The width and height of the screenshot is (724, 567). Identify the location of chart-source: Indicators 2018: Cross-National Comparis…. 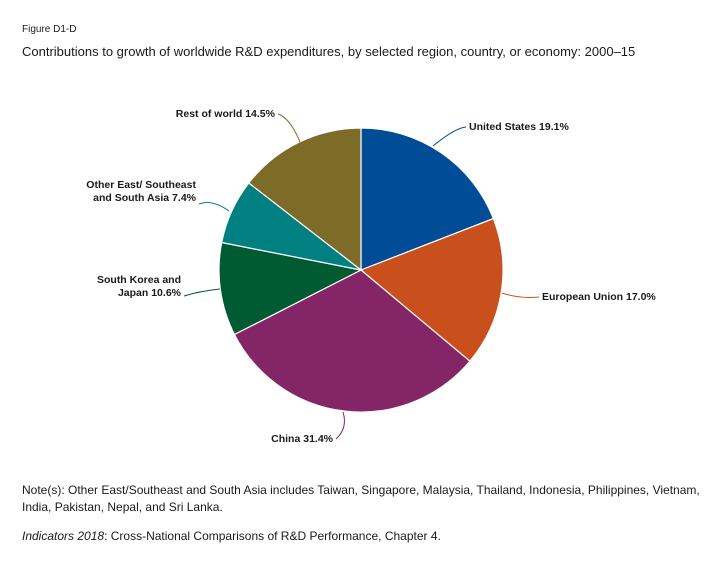
(231, 536).